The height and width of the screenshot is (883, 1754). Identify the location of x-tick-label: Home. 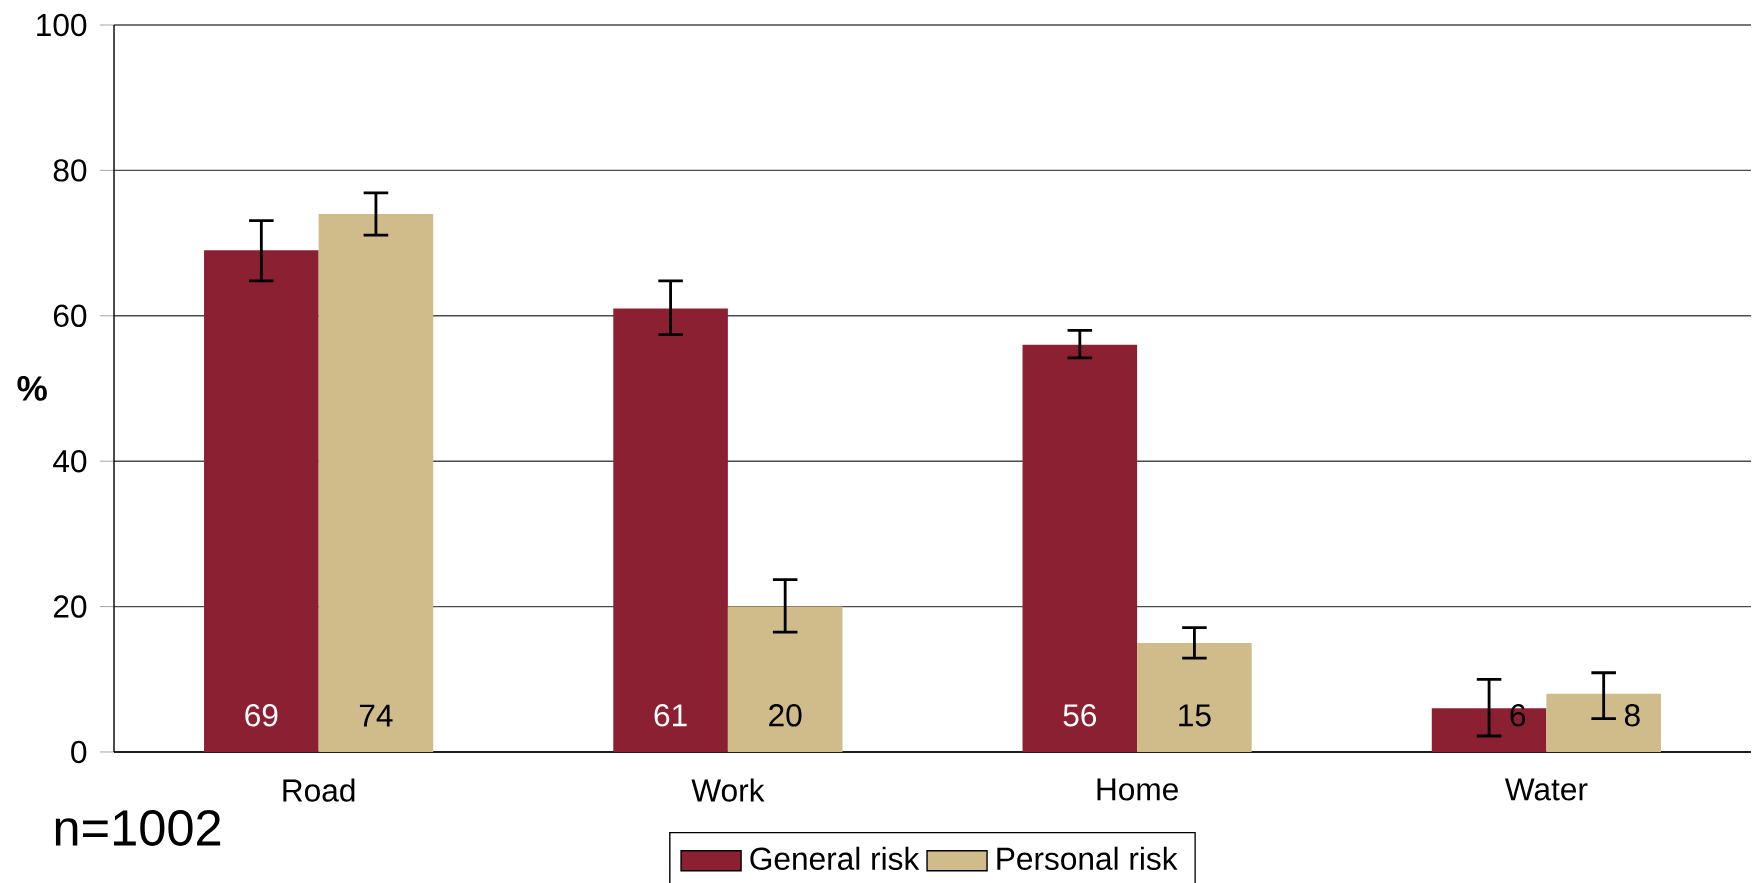
(1137, 789).